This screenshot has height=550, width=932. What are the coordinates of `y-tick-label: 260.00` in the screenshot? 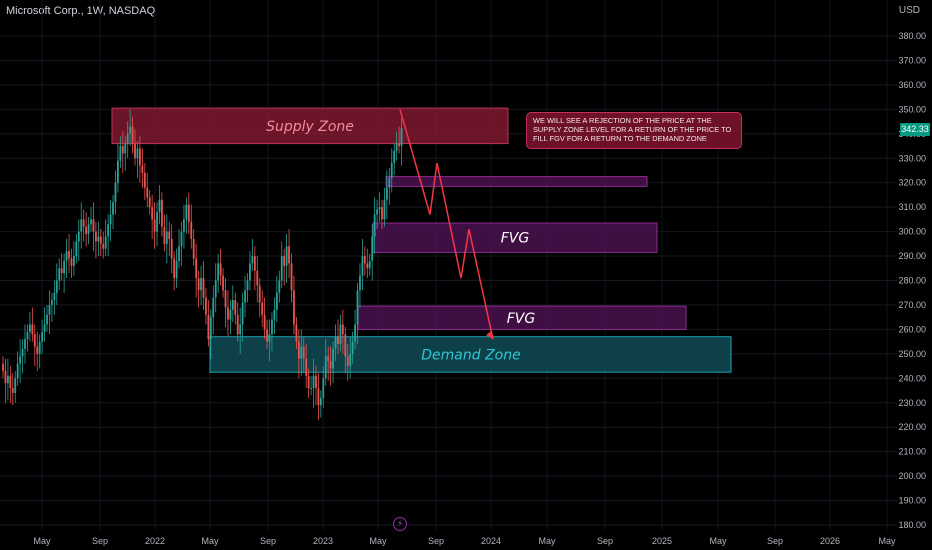 It's located at (912, 329).